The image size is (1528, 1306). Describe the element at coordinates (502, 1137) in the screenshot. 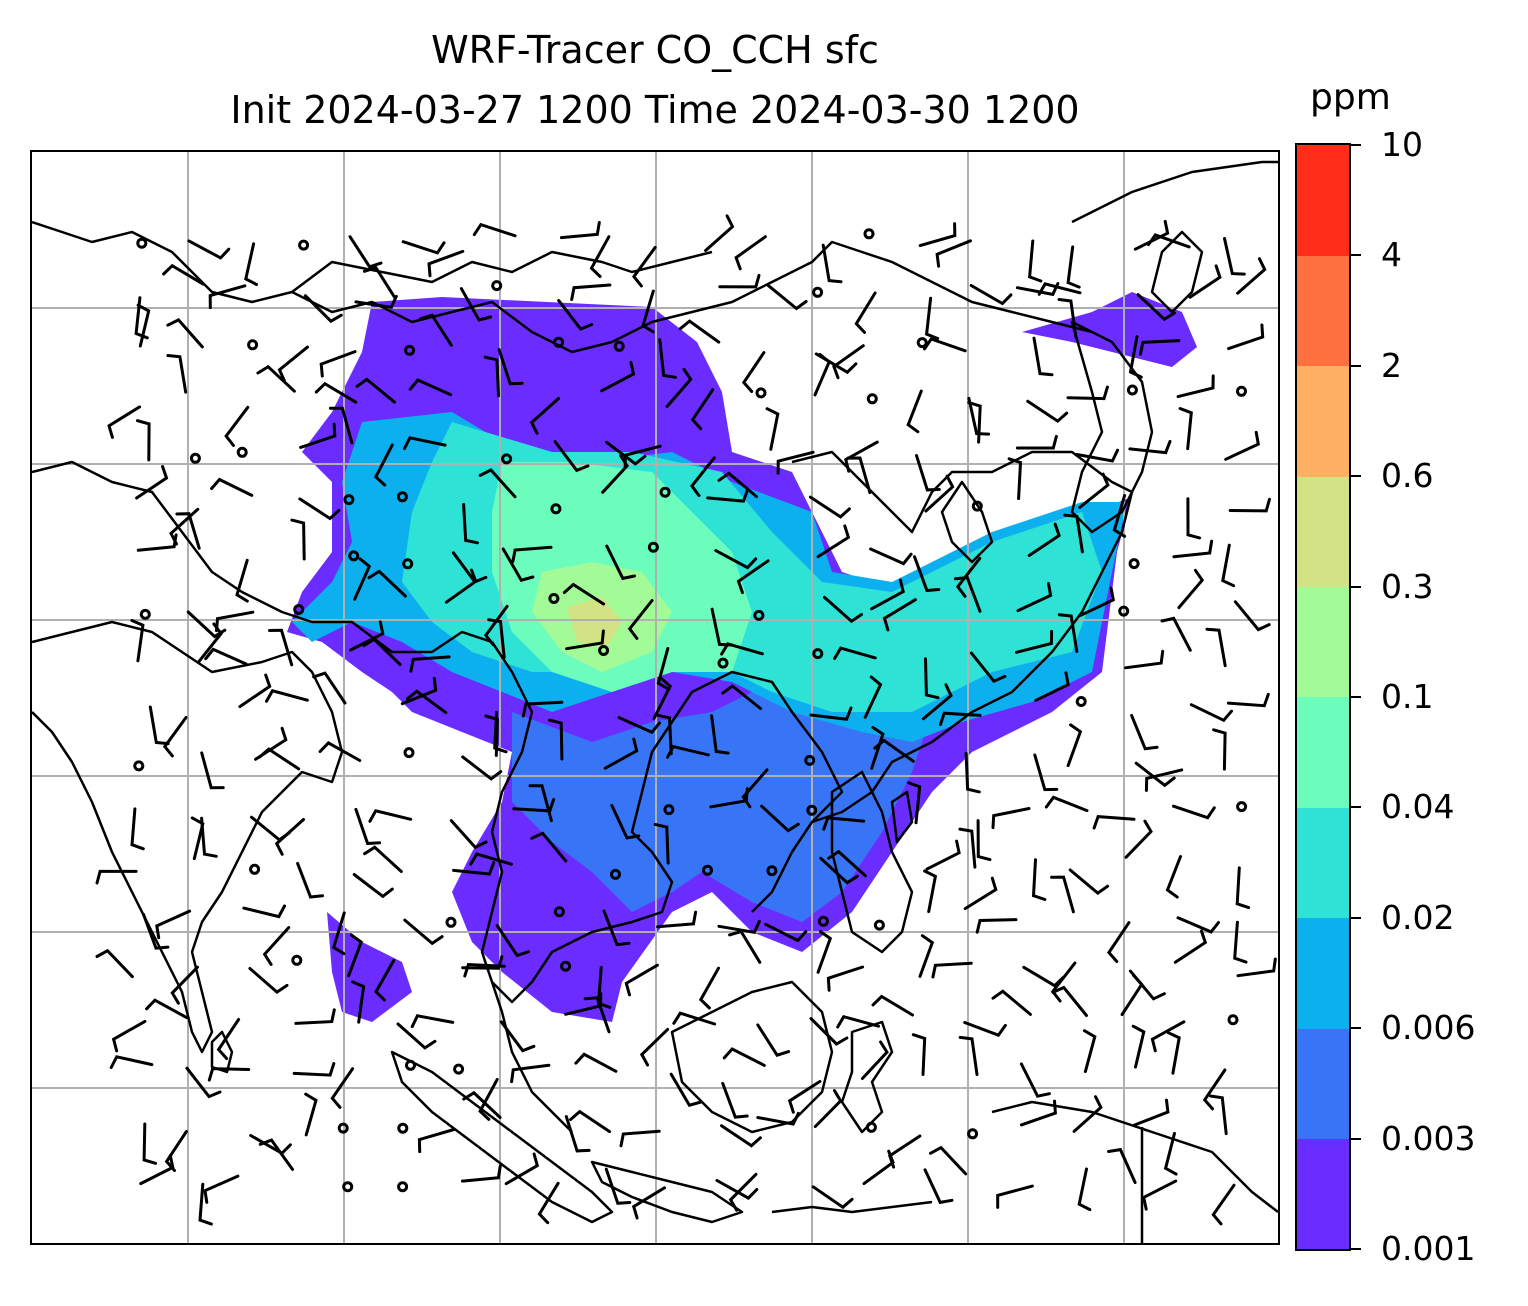

I see `coastline-sumatra` at that location.